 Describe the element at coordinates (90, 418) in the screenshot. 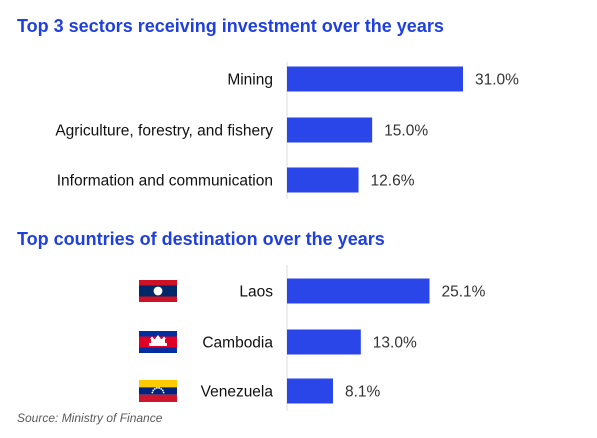

I see `source-note: Source: Ministry of Finance` at that location.